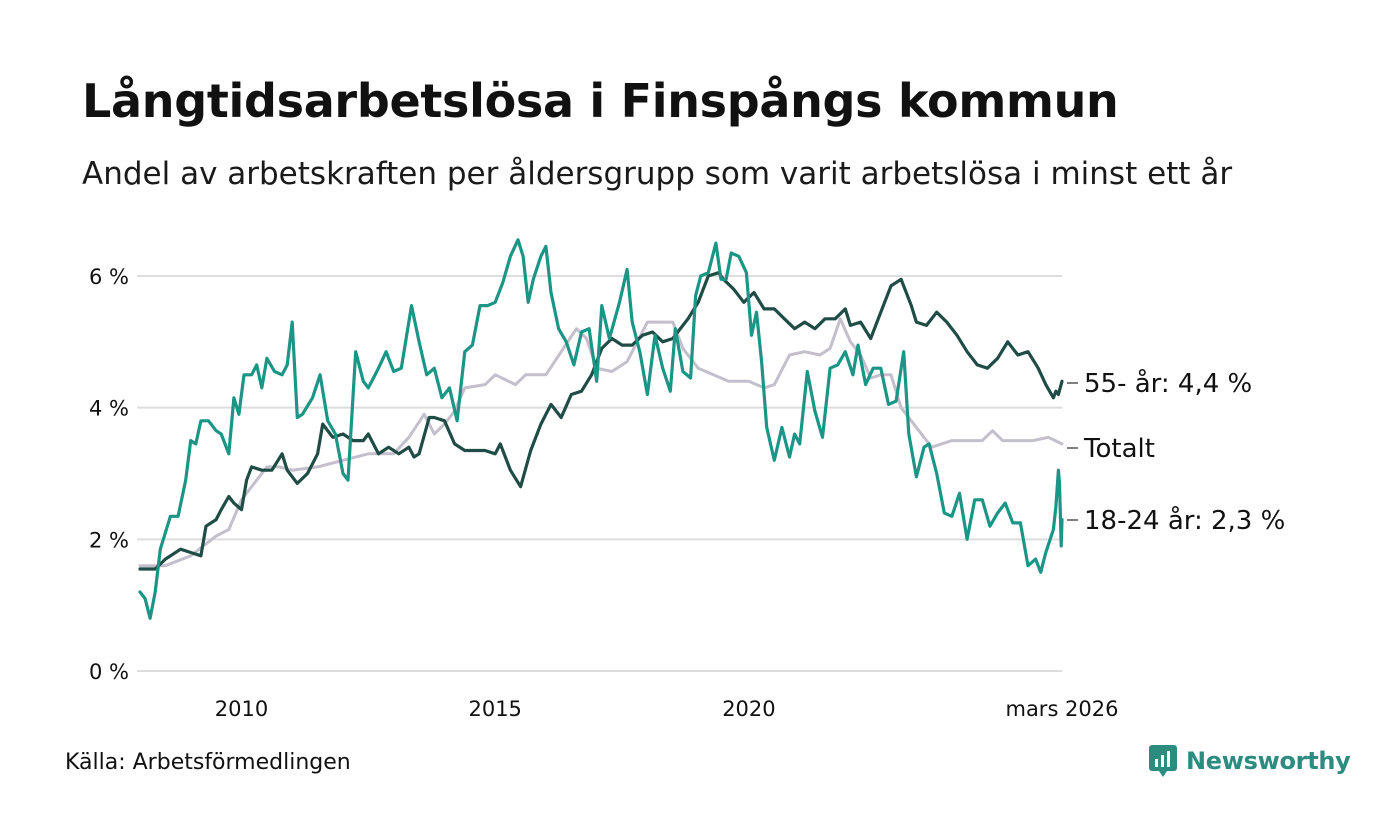 The image size is (1400, 840). What do you see at coordinates (1168, 383) in the screenshot?
I see `series-end-label: 55- år: 4,4 %` at bounding box center [1168, 383].